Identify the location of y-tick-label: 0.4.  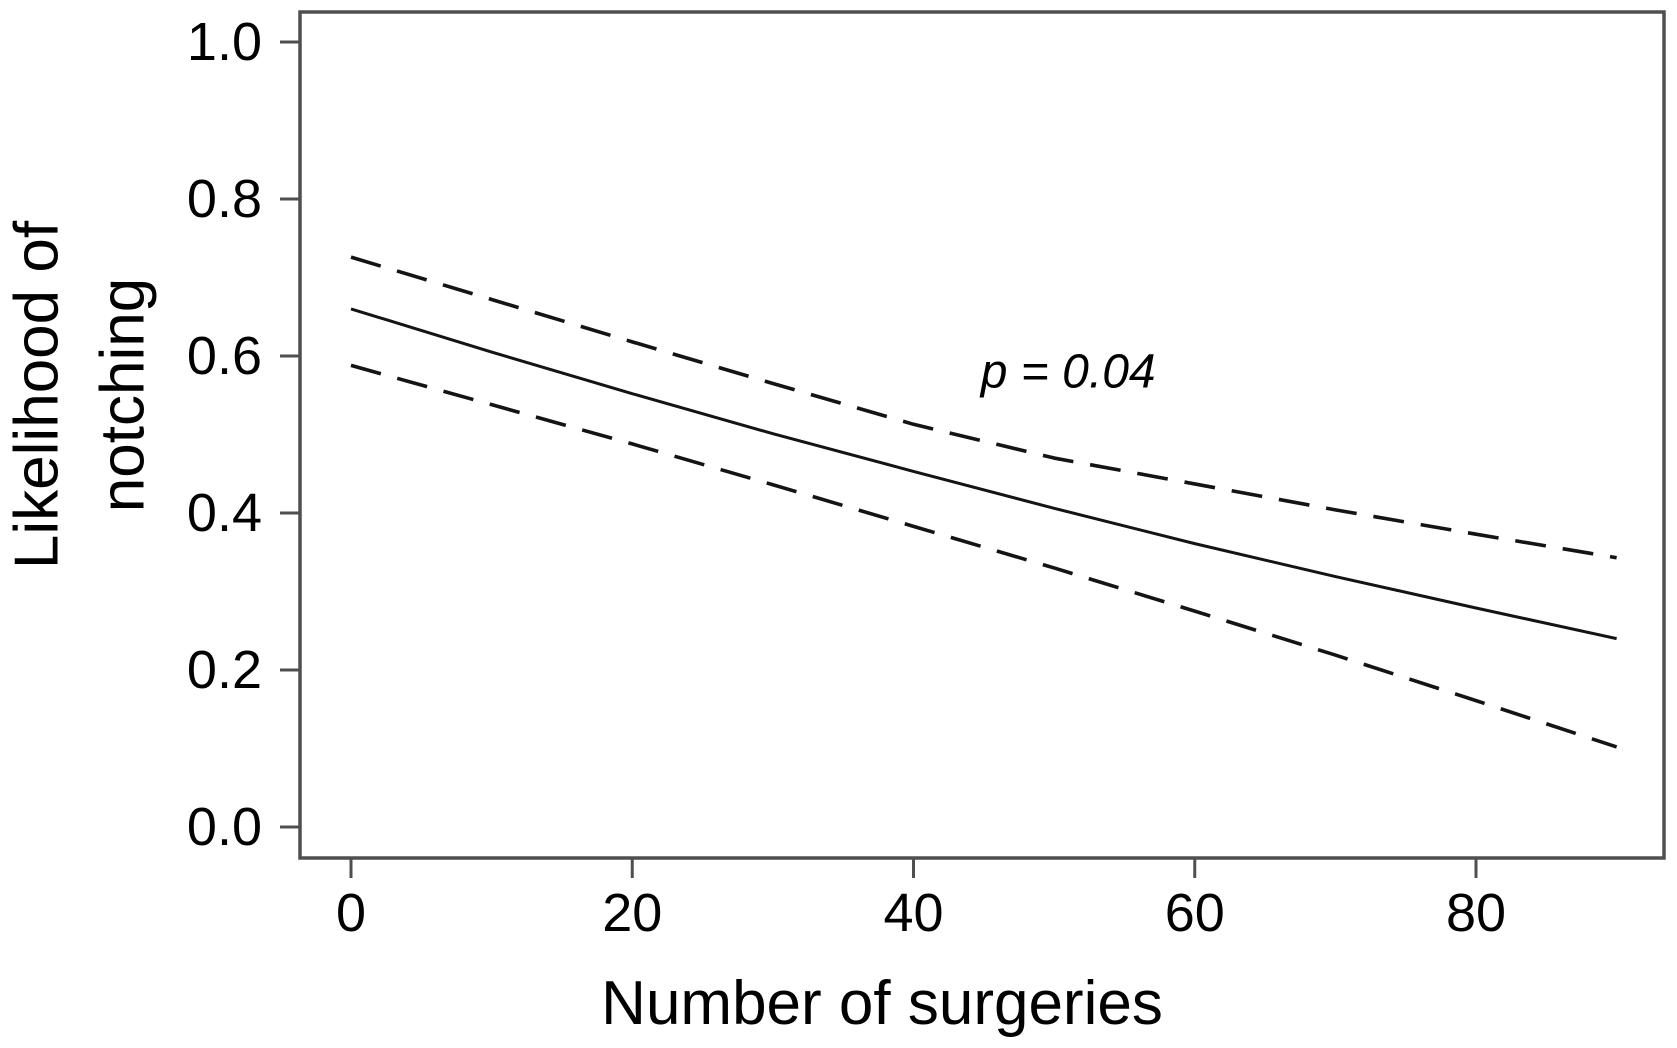
(224, 513).